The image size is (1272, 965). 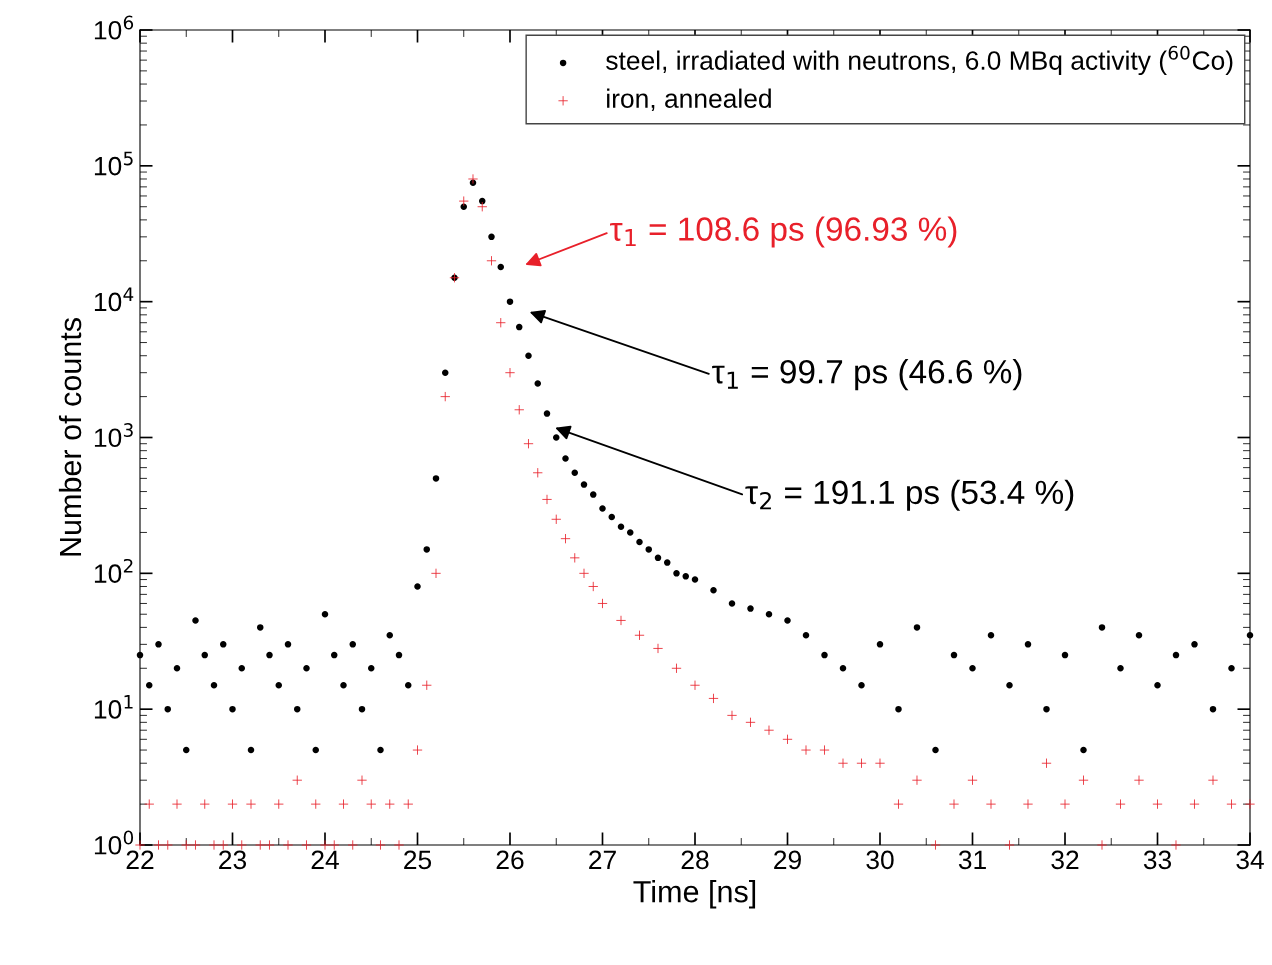 What do you see at coordinates (1250, 860) in the screenshot?
I see `x-tick-label: 34` at bounding box center [1250, 860].